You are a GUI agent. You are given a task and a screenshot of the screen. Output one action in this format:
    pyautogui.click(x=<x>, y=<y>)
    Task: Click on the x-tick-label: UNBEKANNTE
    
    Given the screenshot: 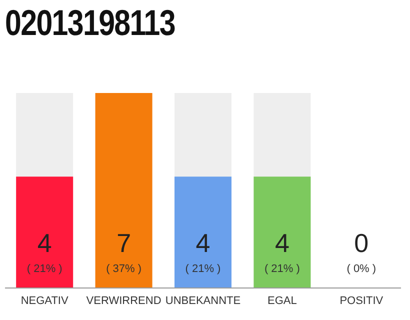 What is the action you would take?
    pyautogui.click(x=203, y=300)
    